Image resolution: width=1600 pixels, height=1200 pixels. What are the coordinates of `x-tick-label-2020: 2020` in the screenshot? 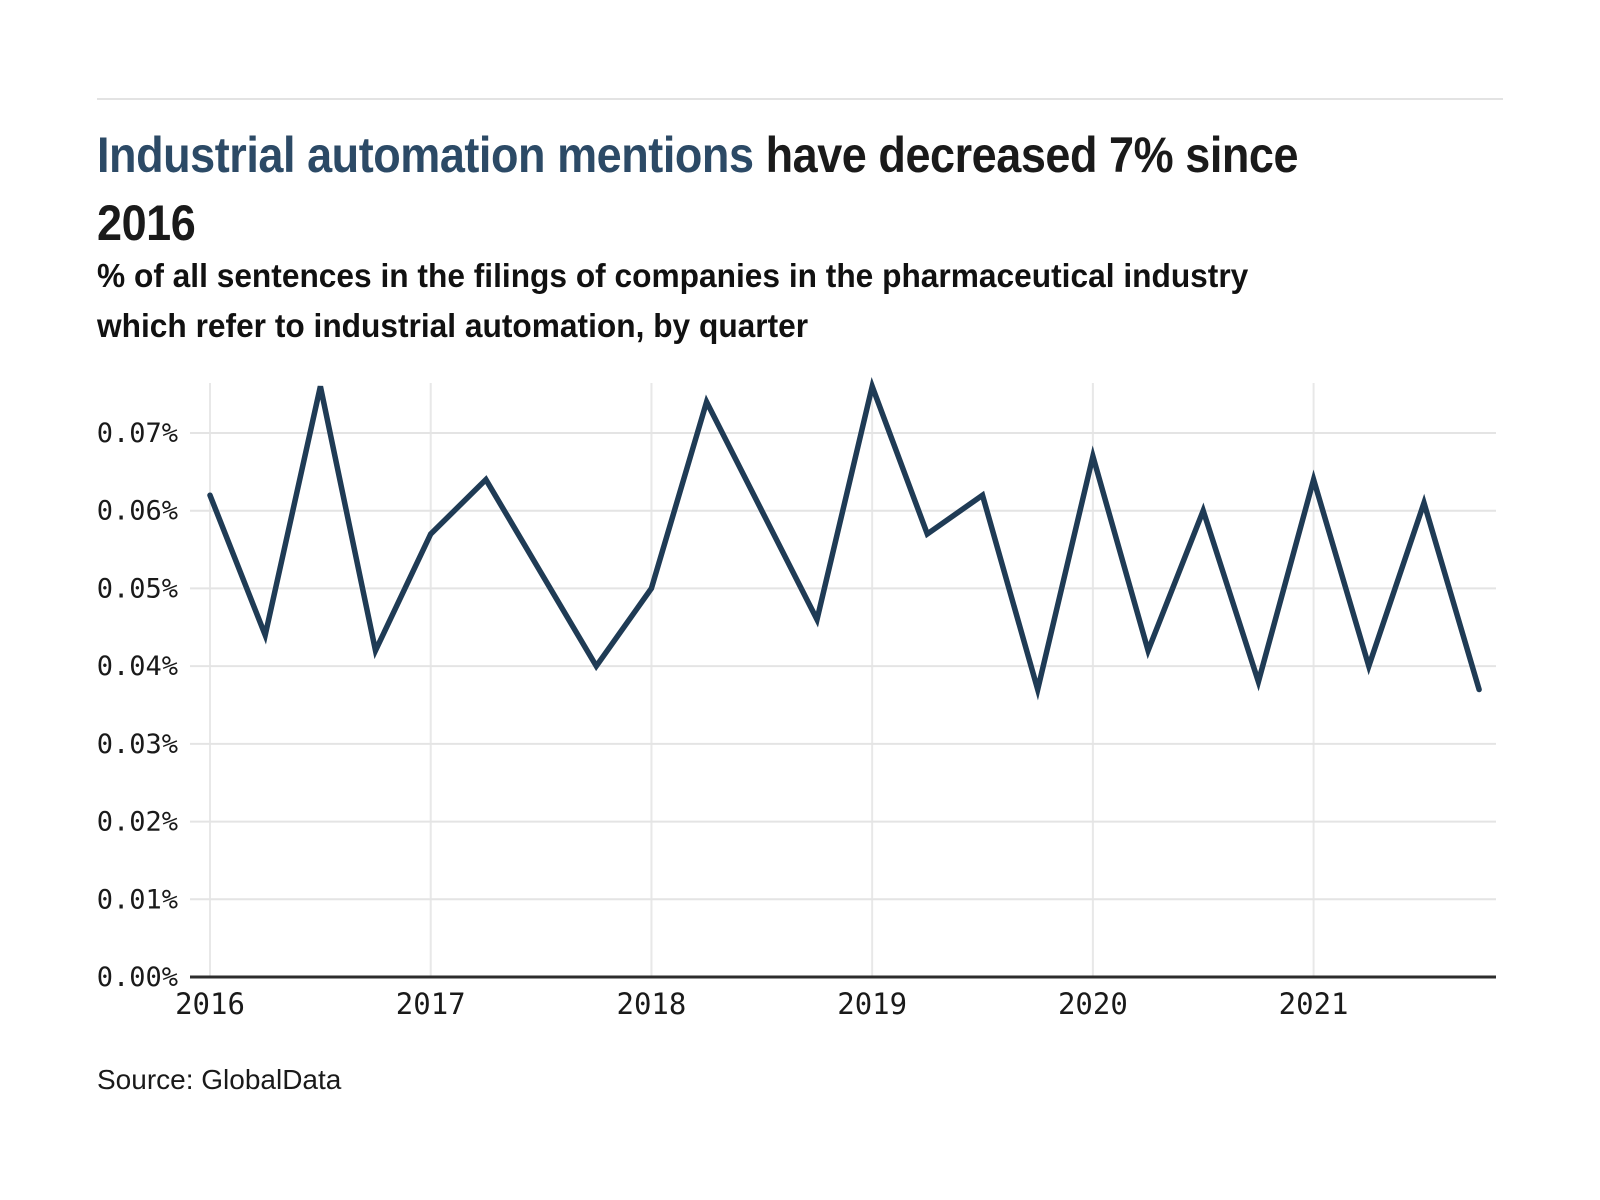 It's located at (1093, 1004).